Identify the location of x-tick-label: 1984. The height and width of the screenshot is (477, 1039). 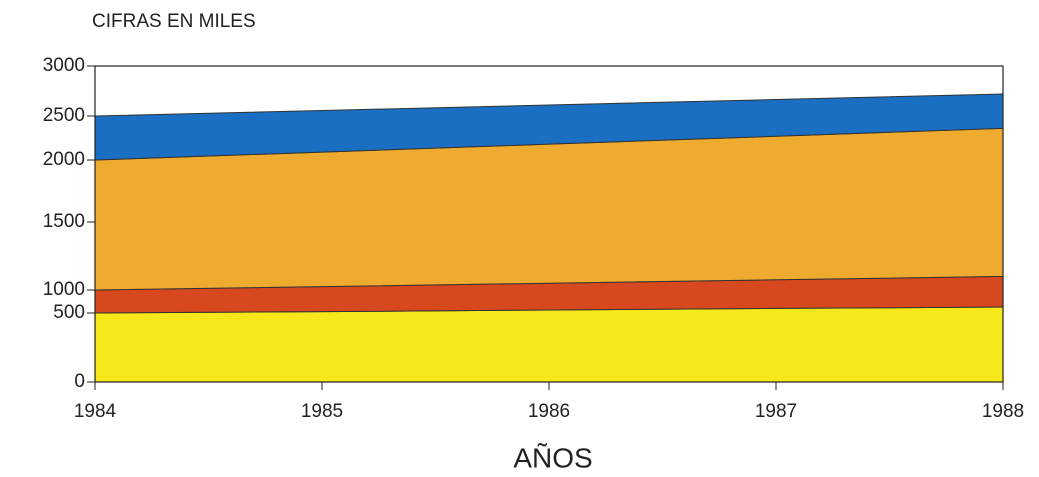
(95, 411).